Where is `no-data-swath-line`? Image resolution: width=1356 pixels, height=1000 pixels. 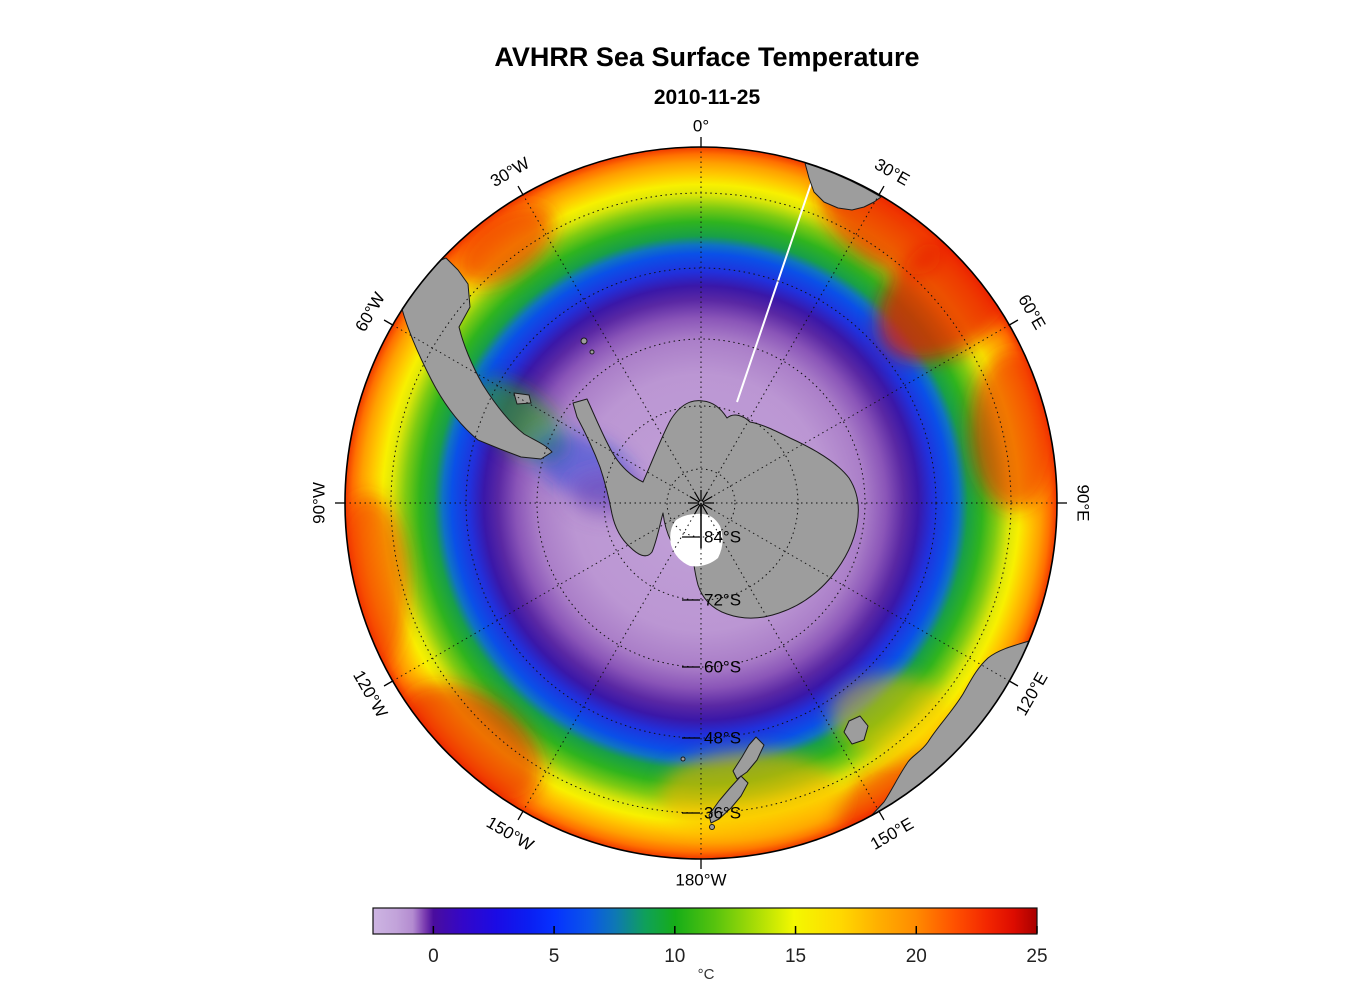
no-data-swath-line is located at coordinates (777, 284).